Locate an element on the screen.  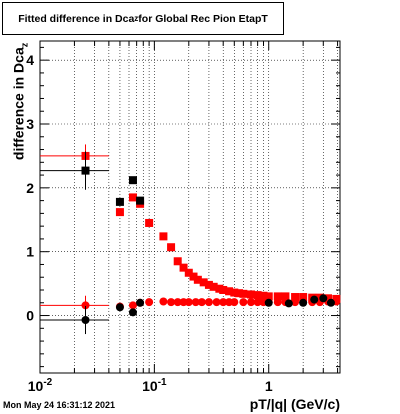
y-tick-label: 2 is located at coordinates (30, 188).